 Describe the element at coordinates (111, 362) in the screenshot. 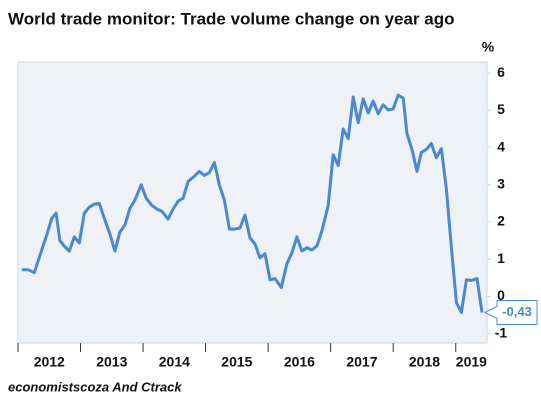

I see `x-tick-label: 2013` at that location.